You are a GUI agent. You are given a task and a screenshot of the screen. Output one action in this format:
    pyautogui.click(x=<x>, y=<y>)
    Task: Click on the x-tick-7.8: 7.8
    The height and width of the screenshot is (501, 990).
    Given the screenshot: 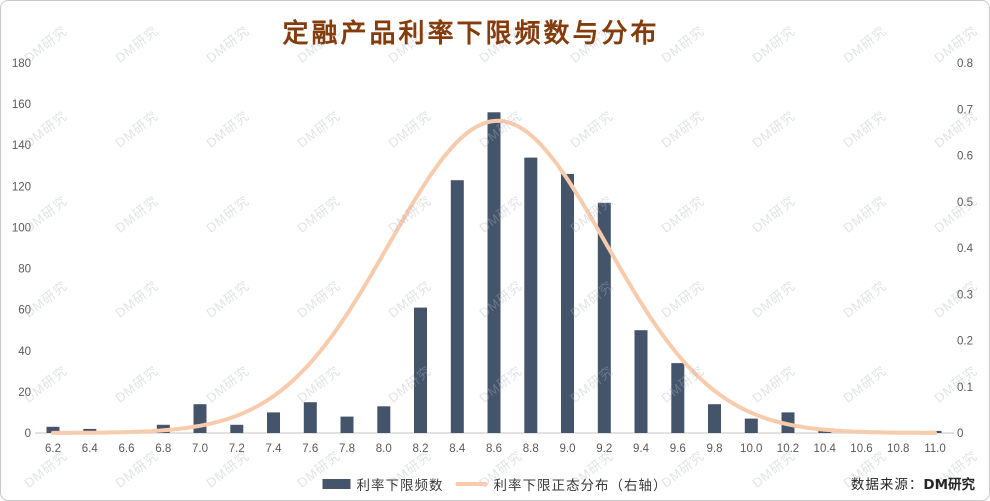 What is the action you would take?
    pyautogui.click(x=347, y=449)
    